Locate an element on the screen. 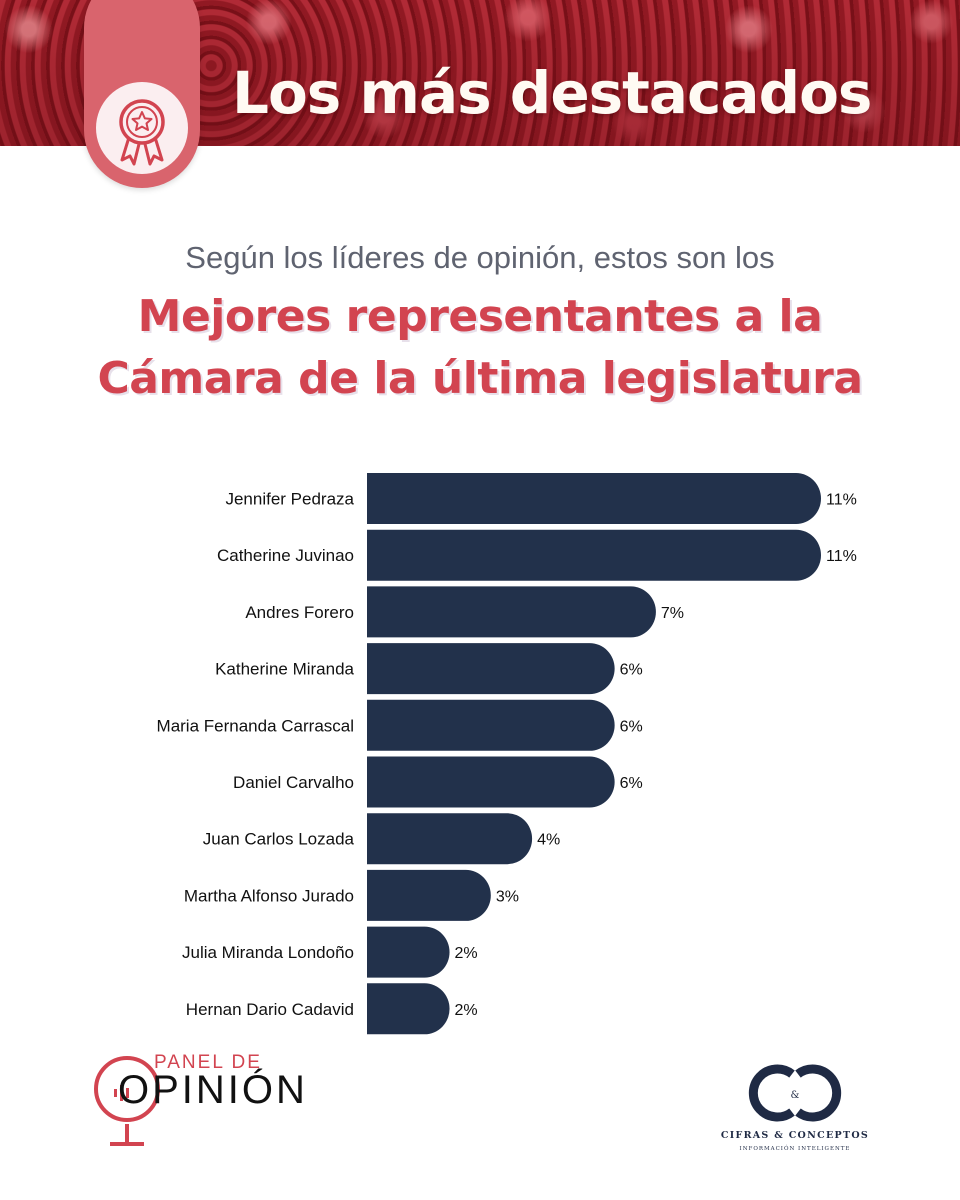 This screenshot has width=960, height=1200. category-label: Jennifer Pedraza is located at coordinates (289, 499).